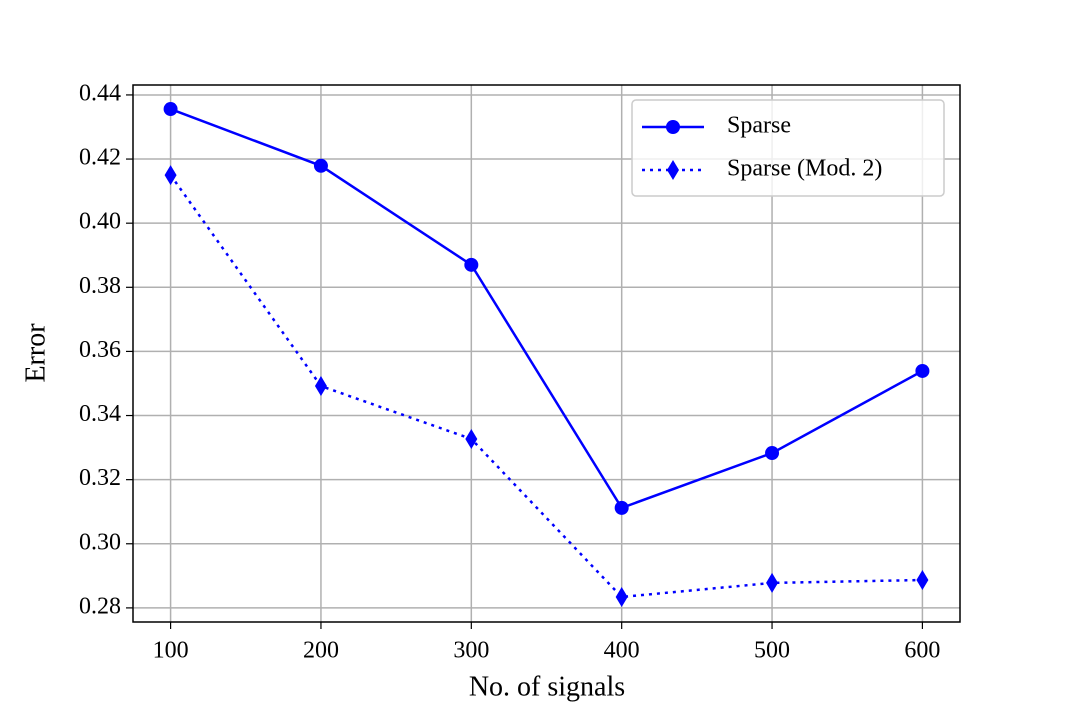 The width and height of the screenshot is (1067, 711). Describe the element at coordinates (772, 651) in the screenshot. I see `x-tick-label: 500` at that location.